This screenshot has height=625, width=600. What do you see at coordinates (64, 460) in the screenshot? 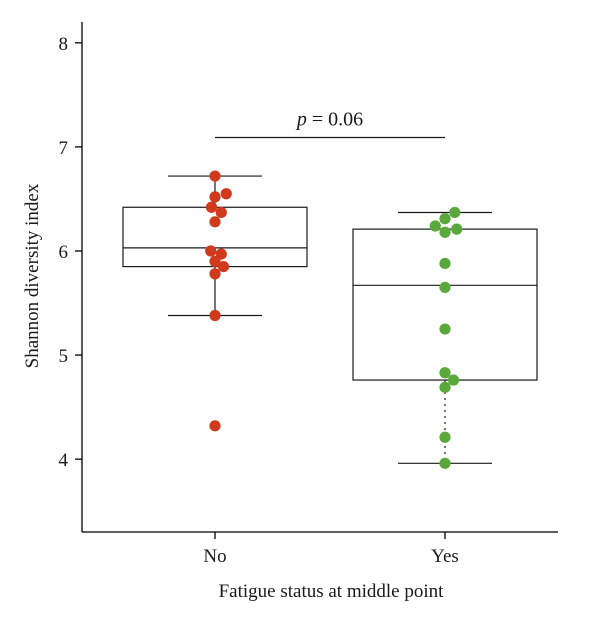
I see `y-tick-label: 4` at bounding box center [64, 460].